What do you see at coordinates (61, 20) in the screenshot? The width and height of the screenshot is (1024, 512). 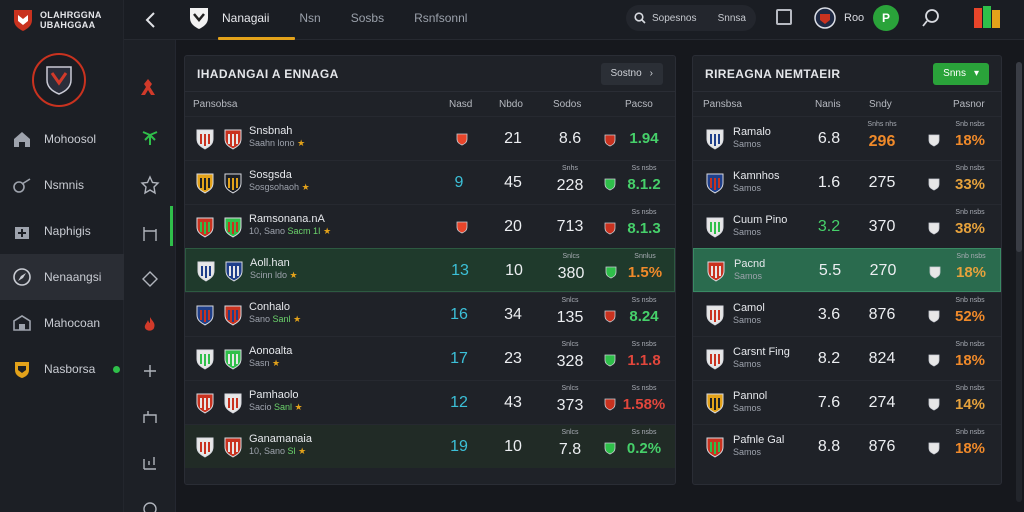 I see `brand: OLAHRGGNA UBAHGGAA` at bounding box center [61, 20].